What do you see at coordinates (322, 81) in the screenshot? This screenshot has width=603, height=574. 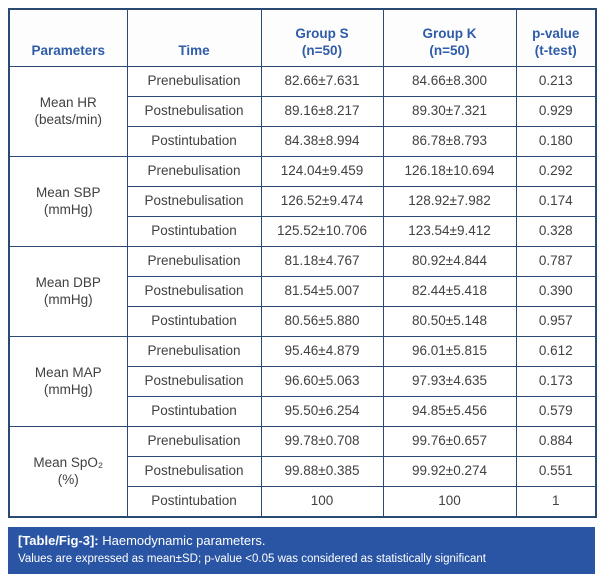 I see `group-s-value: 82.66±7.631` at bounding box center [322, 81].